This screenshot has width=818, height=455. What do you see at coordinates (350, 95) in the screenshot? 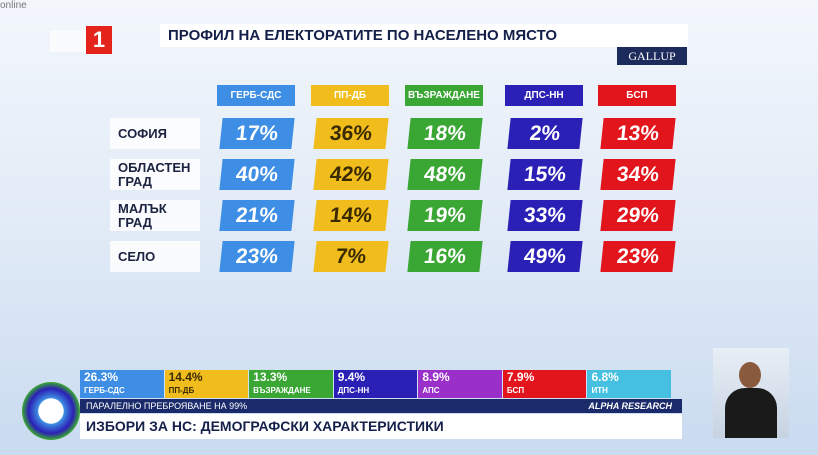
I see `column-header: ПП-ДБ` at bounding box center [350, 95].